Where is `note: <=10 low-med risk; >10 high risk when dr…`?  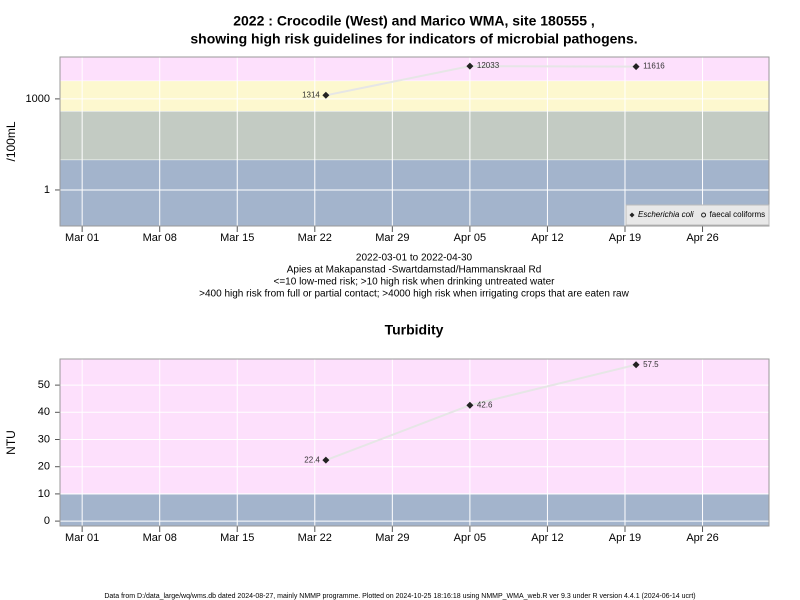
note: <=10 low-med risk; >10 high risk when dr… is located at coordinates (415, 282).